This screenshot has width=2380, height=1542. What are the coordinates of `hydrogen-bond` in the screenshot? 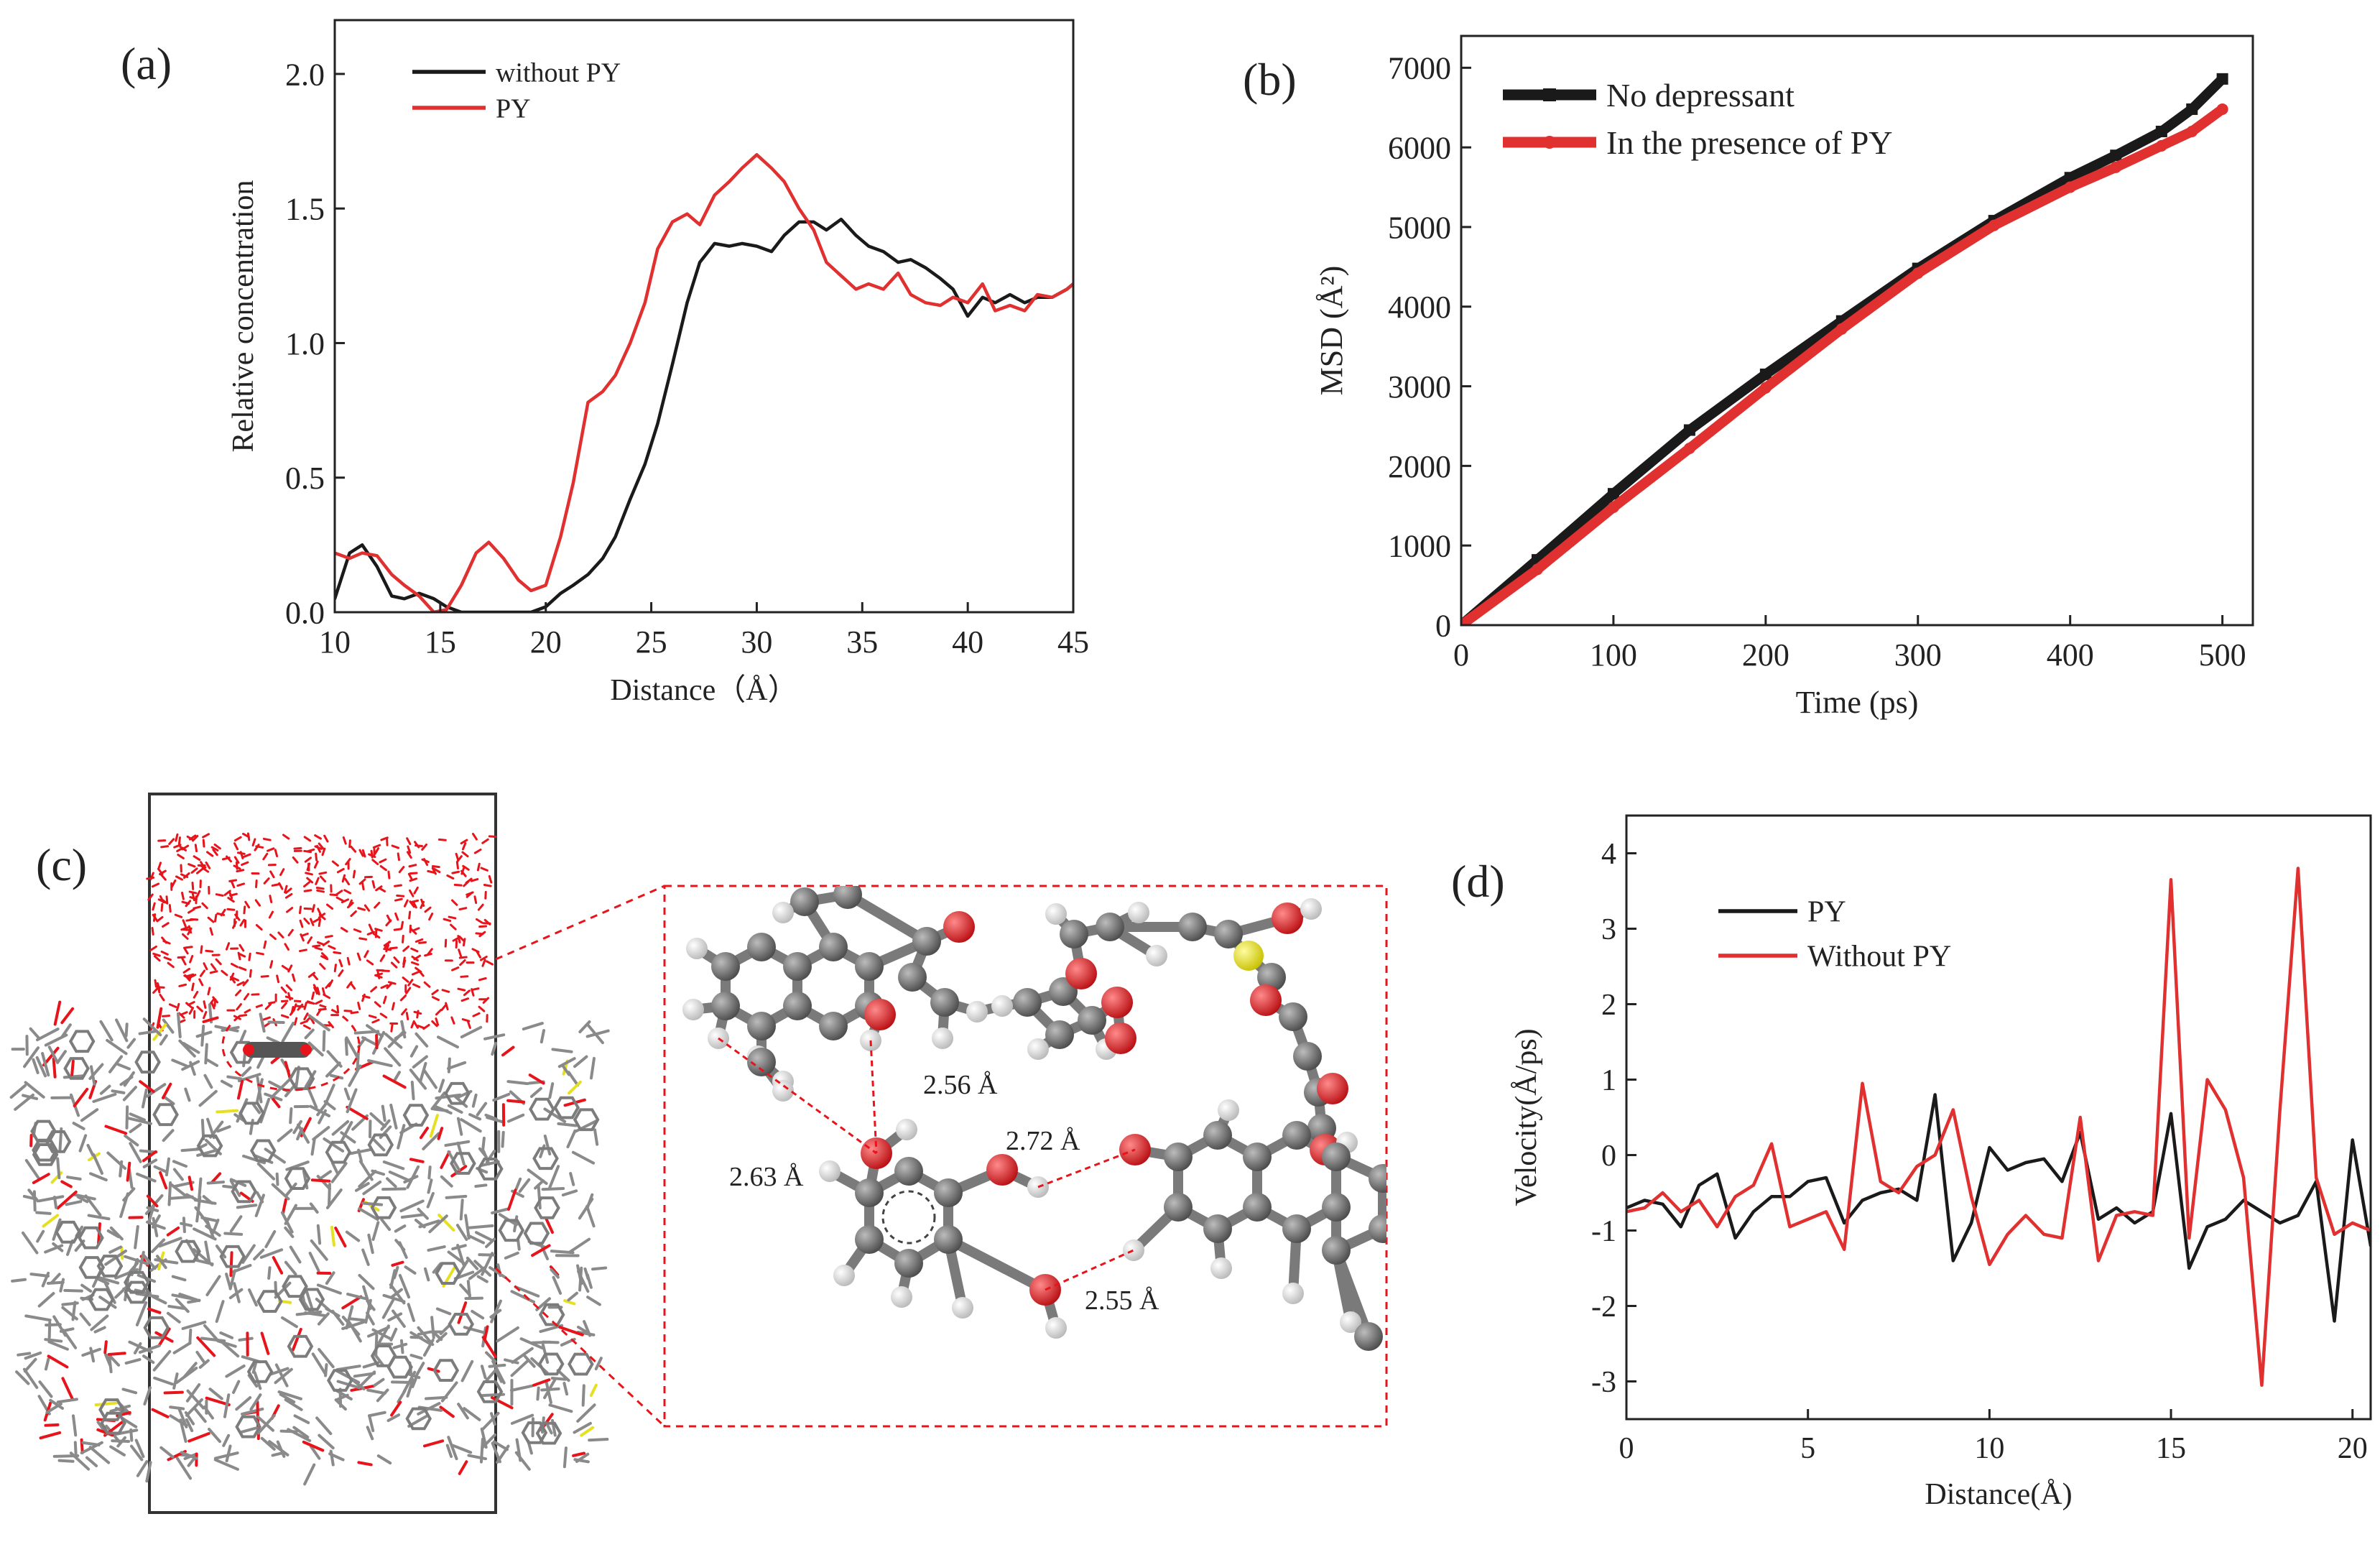 It's located at (1089, 1270).